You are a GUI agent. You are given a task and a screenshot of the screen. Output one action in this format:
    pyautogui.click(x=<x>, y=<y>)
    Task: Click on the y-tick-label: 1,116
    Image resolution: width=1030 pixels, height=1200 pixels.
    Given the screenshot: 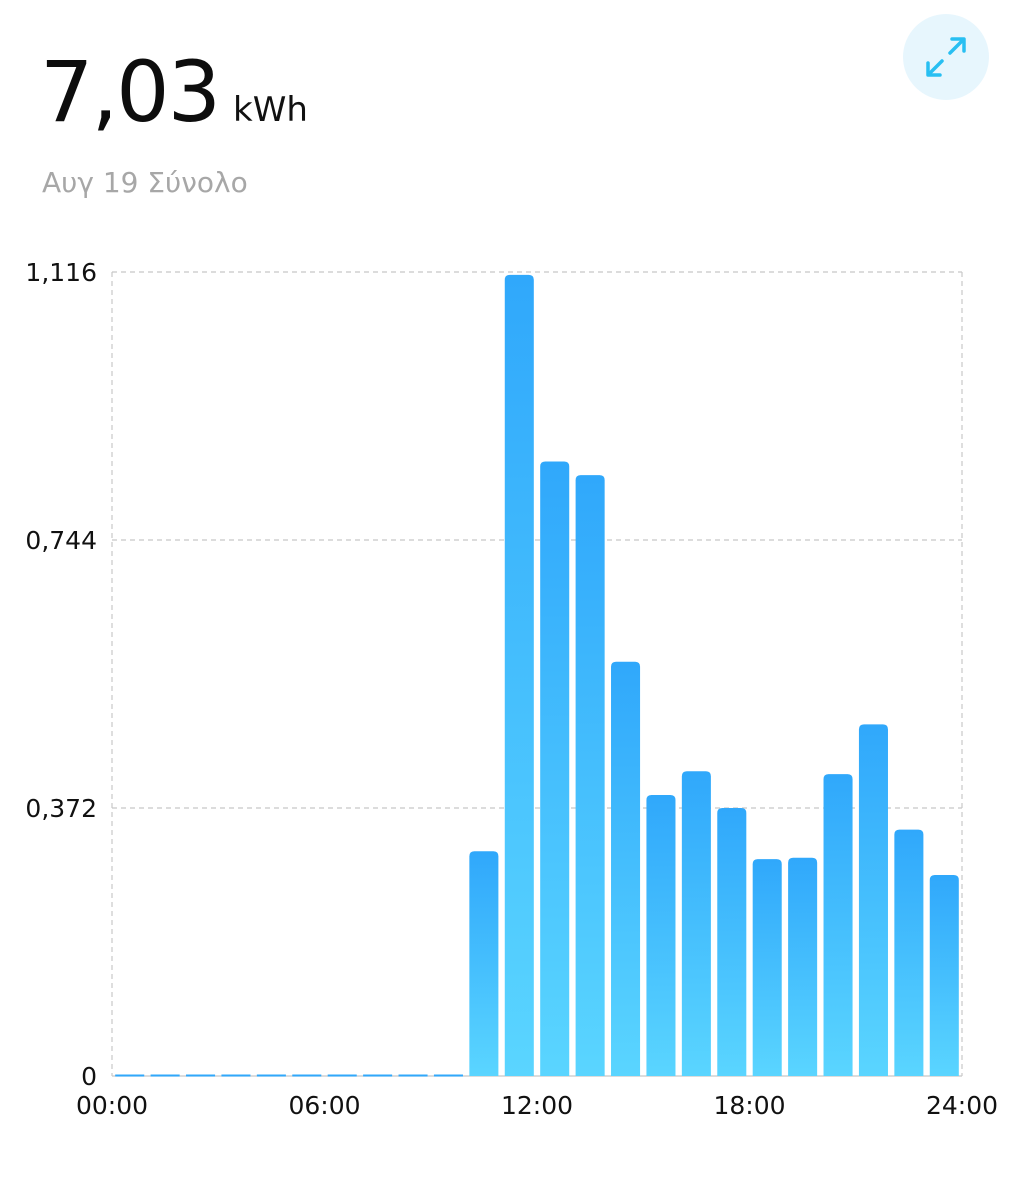 What is the action you would take?
    pyautogui.click(x=61, y=272)
    